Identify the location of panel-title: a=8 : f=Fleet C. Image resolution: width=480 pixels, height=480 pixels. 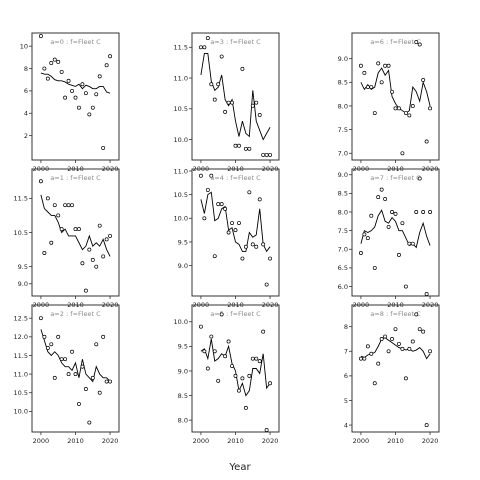
(395, 314).